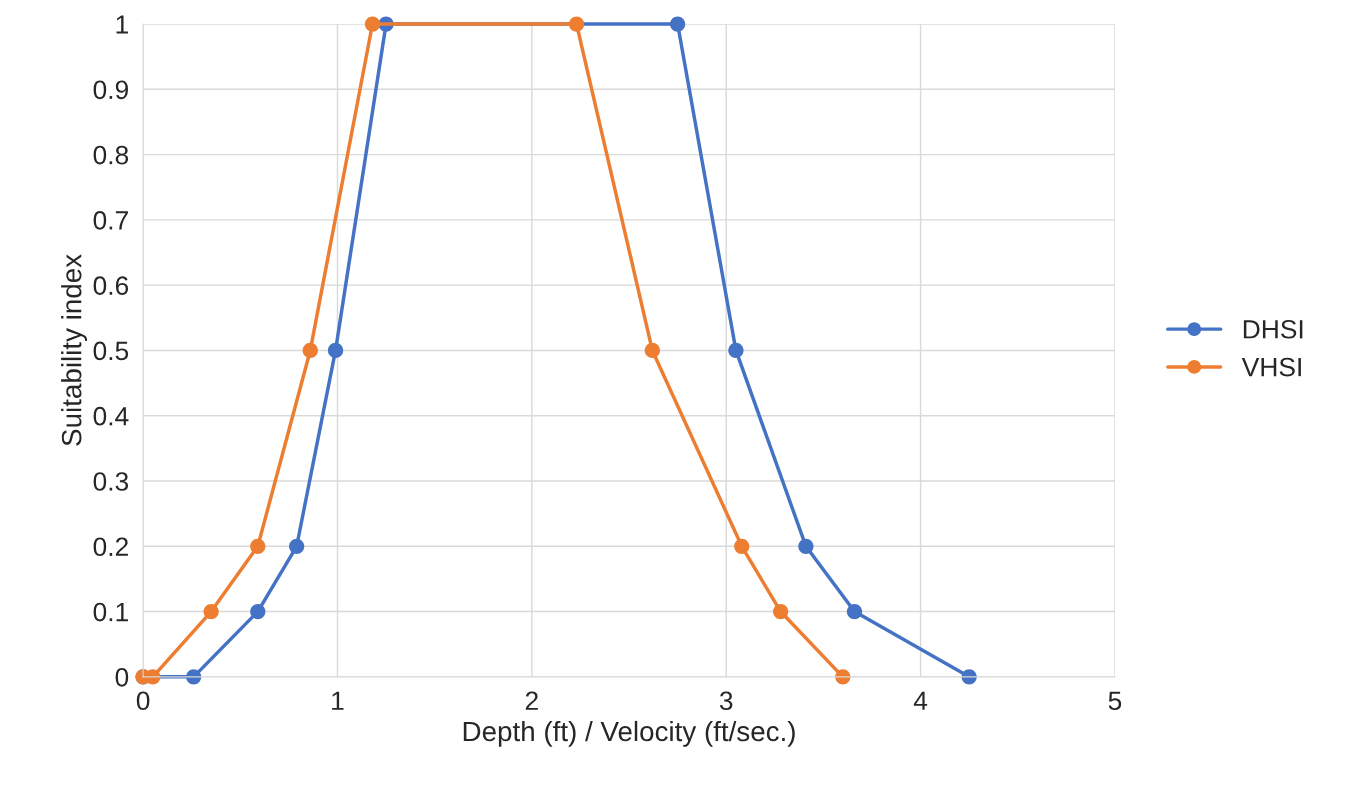 Image resolution: width=1363 pixels, height=801 pixels. Describe the element at coordinates (111, 351) in the screenshot. I see `y-tick-label: 0.5` at that location.